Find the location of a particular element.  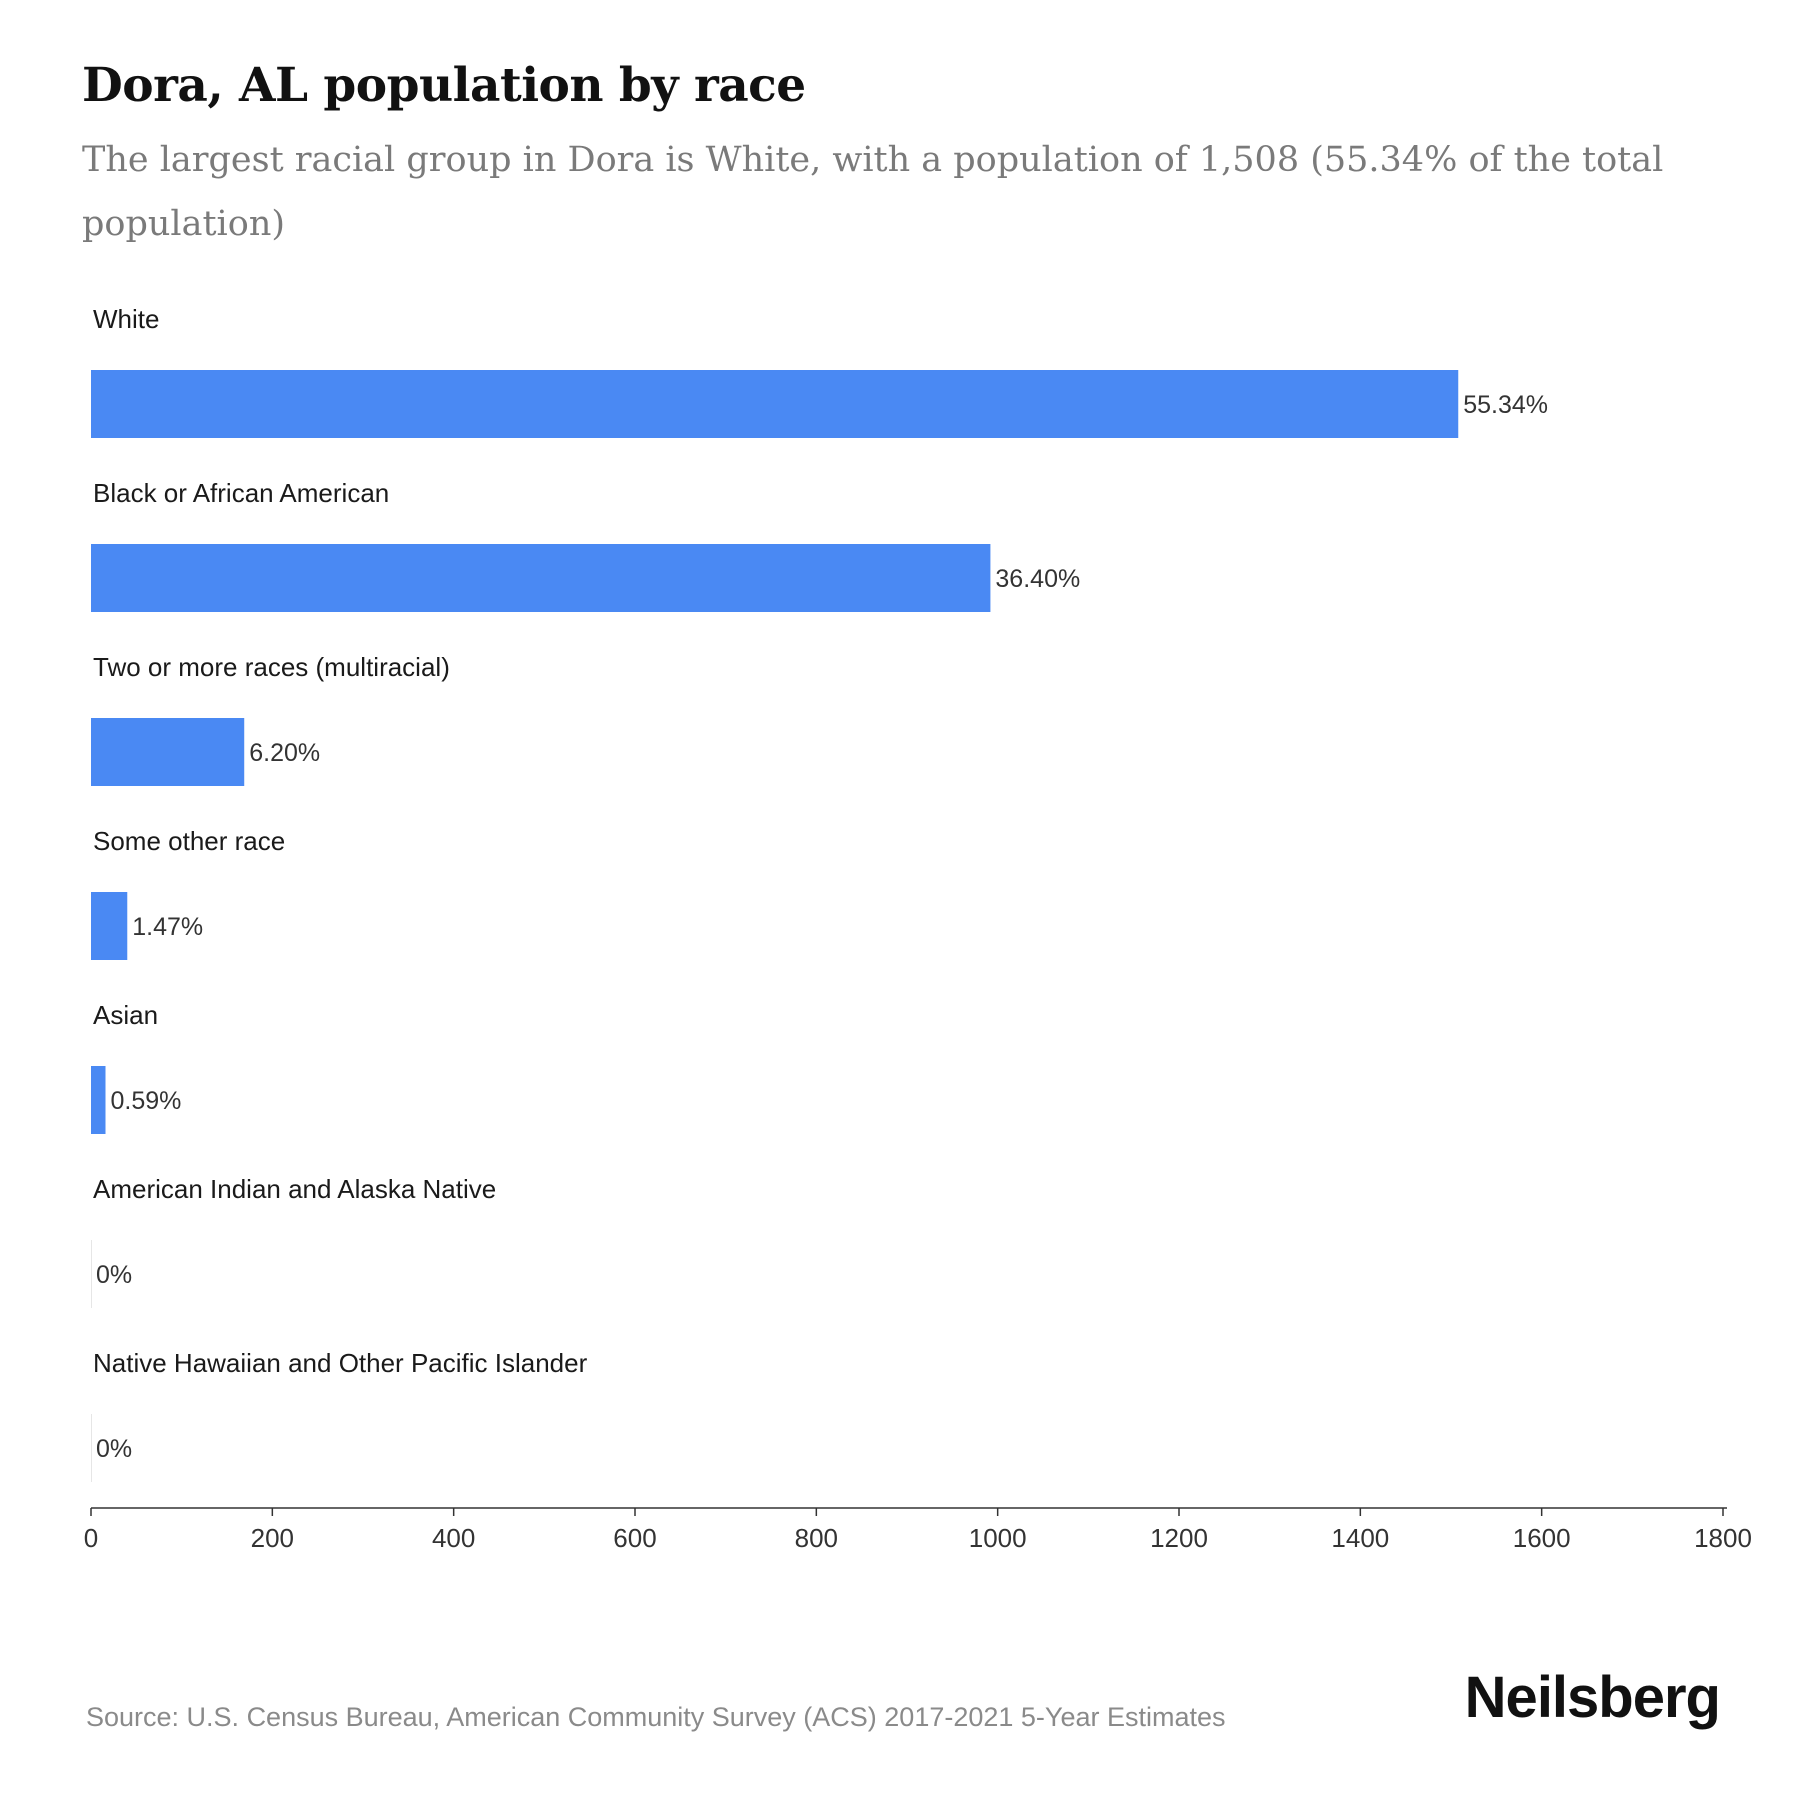

x-tick-label: 1400 is located at coordinates (1360, 1538).